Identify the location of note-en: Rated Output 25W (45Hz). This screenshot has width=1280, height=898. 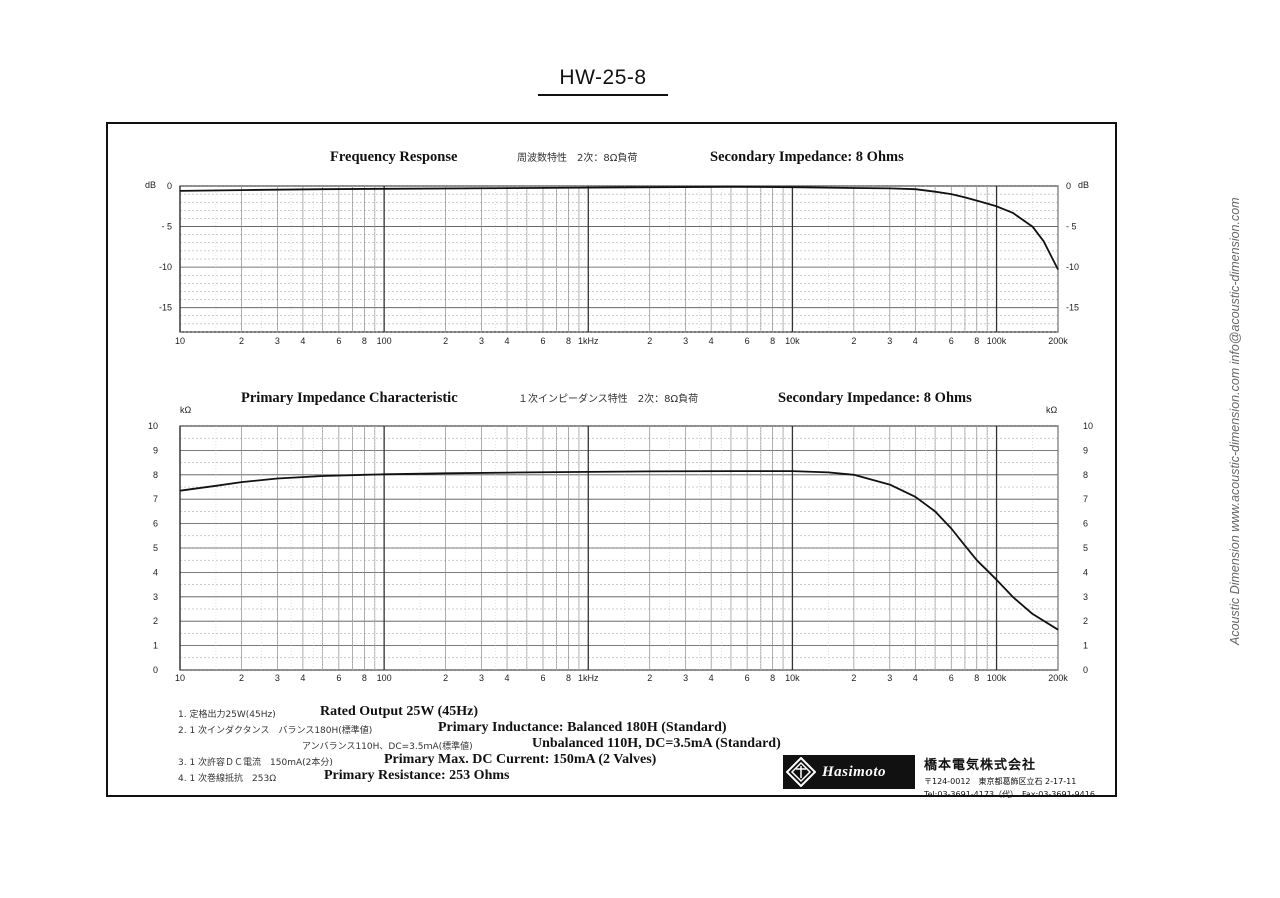
(399, 711).